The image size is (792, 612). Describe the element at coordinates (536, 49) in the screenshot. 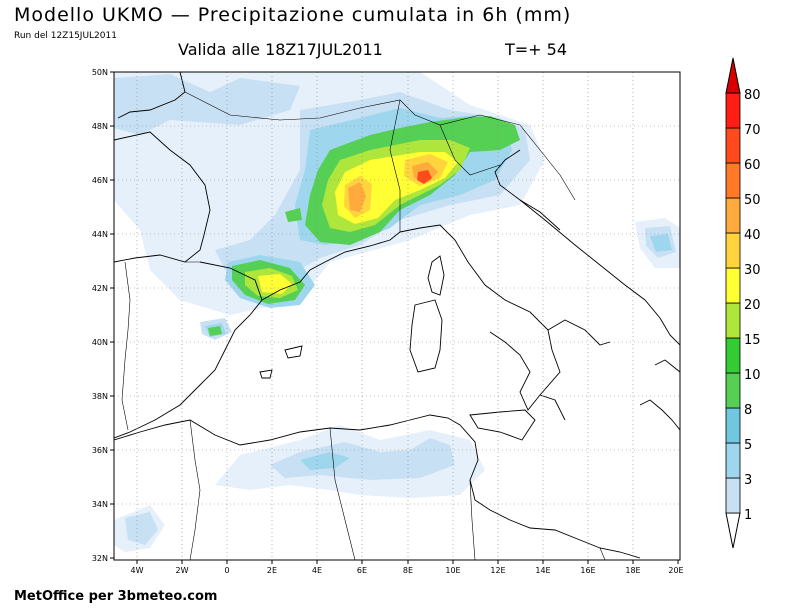

I see `forecast-step: T=+ 54` at that location.